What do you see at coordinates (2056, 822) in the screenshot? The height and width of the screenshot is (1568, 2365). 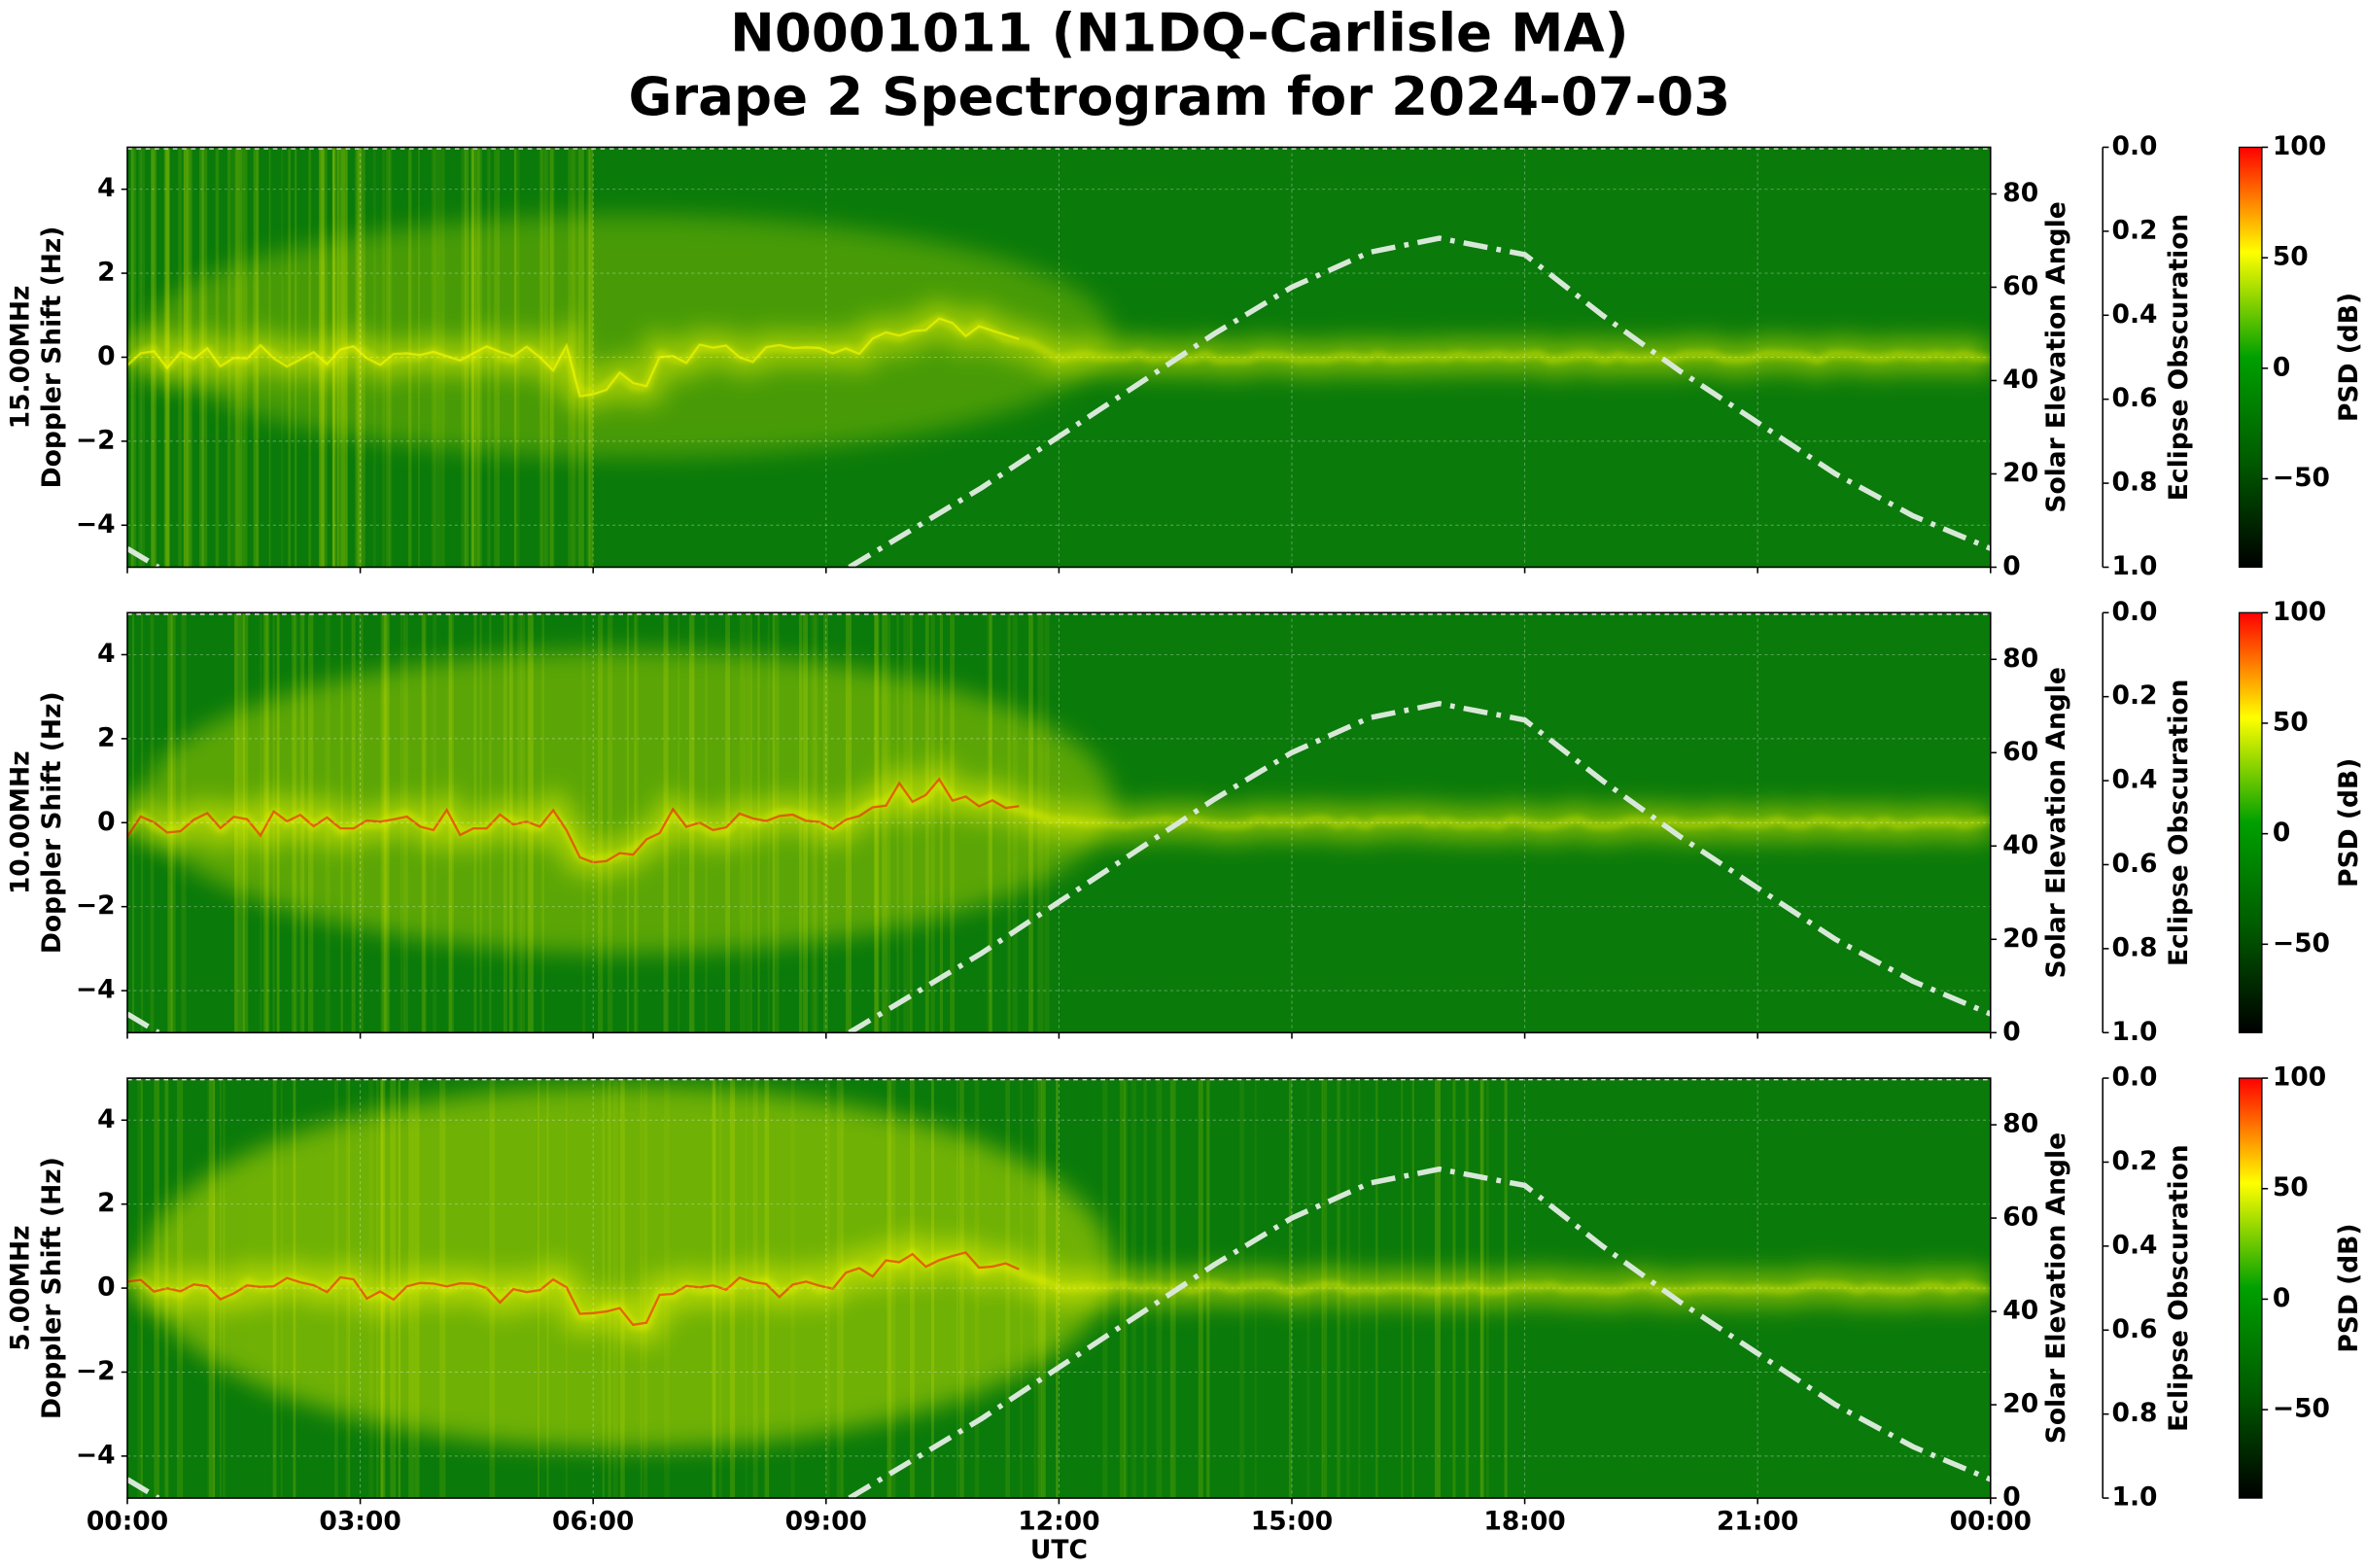 I see `y2-axis-label: Solar Elevation Angle` at bounding box center [2056, 822].